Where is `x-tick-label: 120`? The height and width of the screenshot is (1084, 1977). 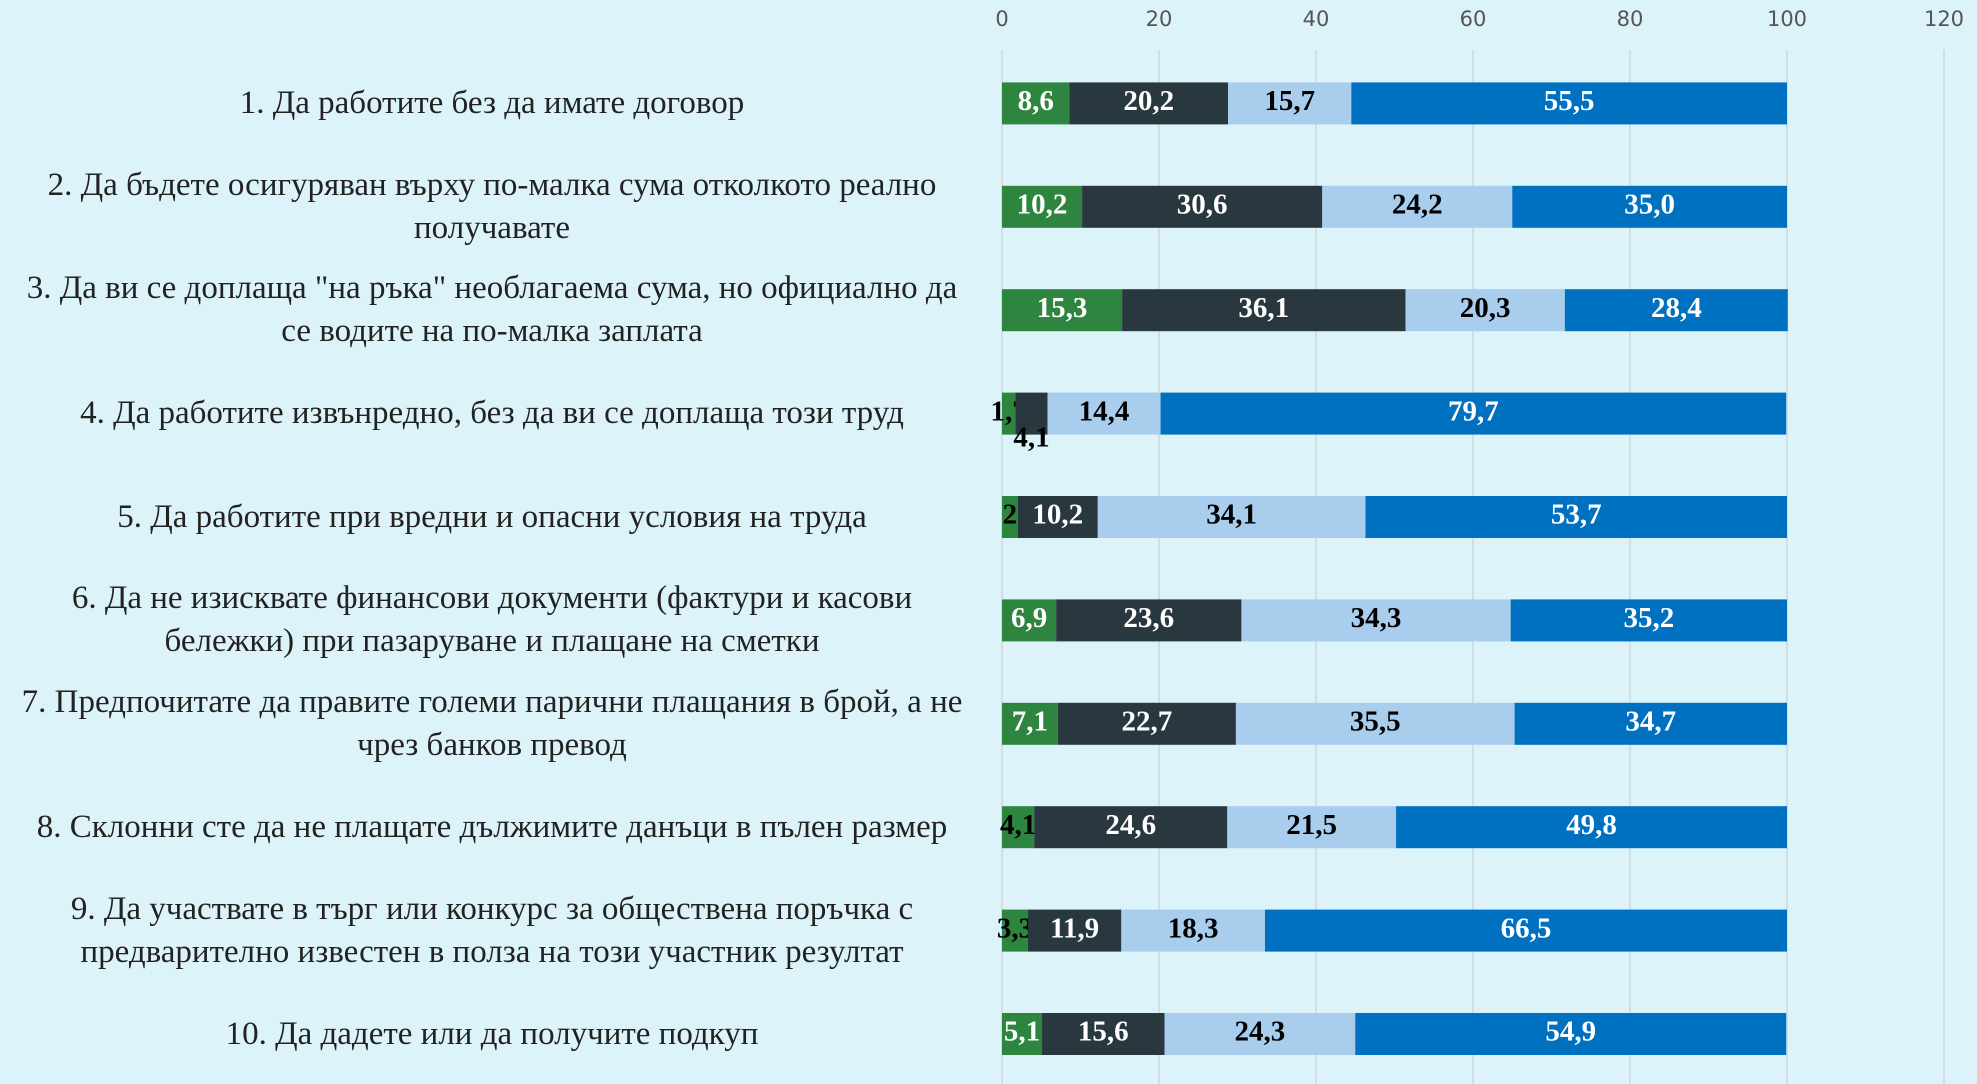 x-tick-label: 120 is located at coordinates (1944, 19).